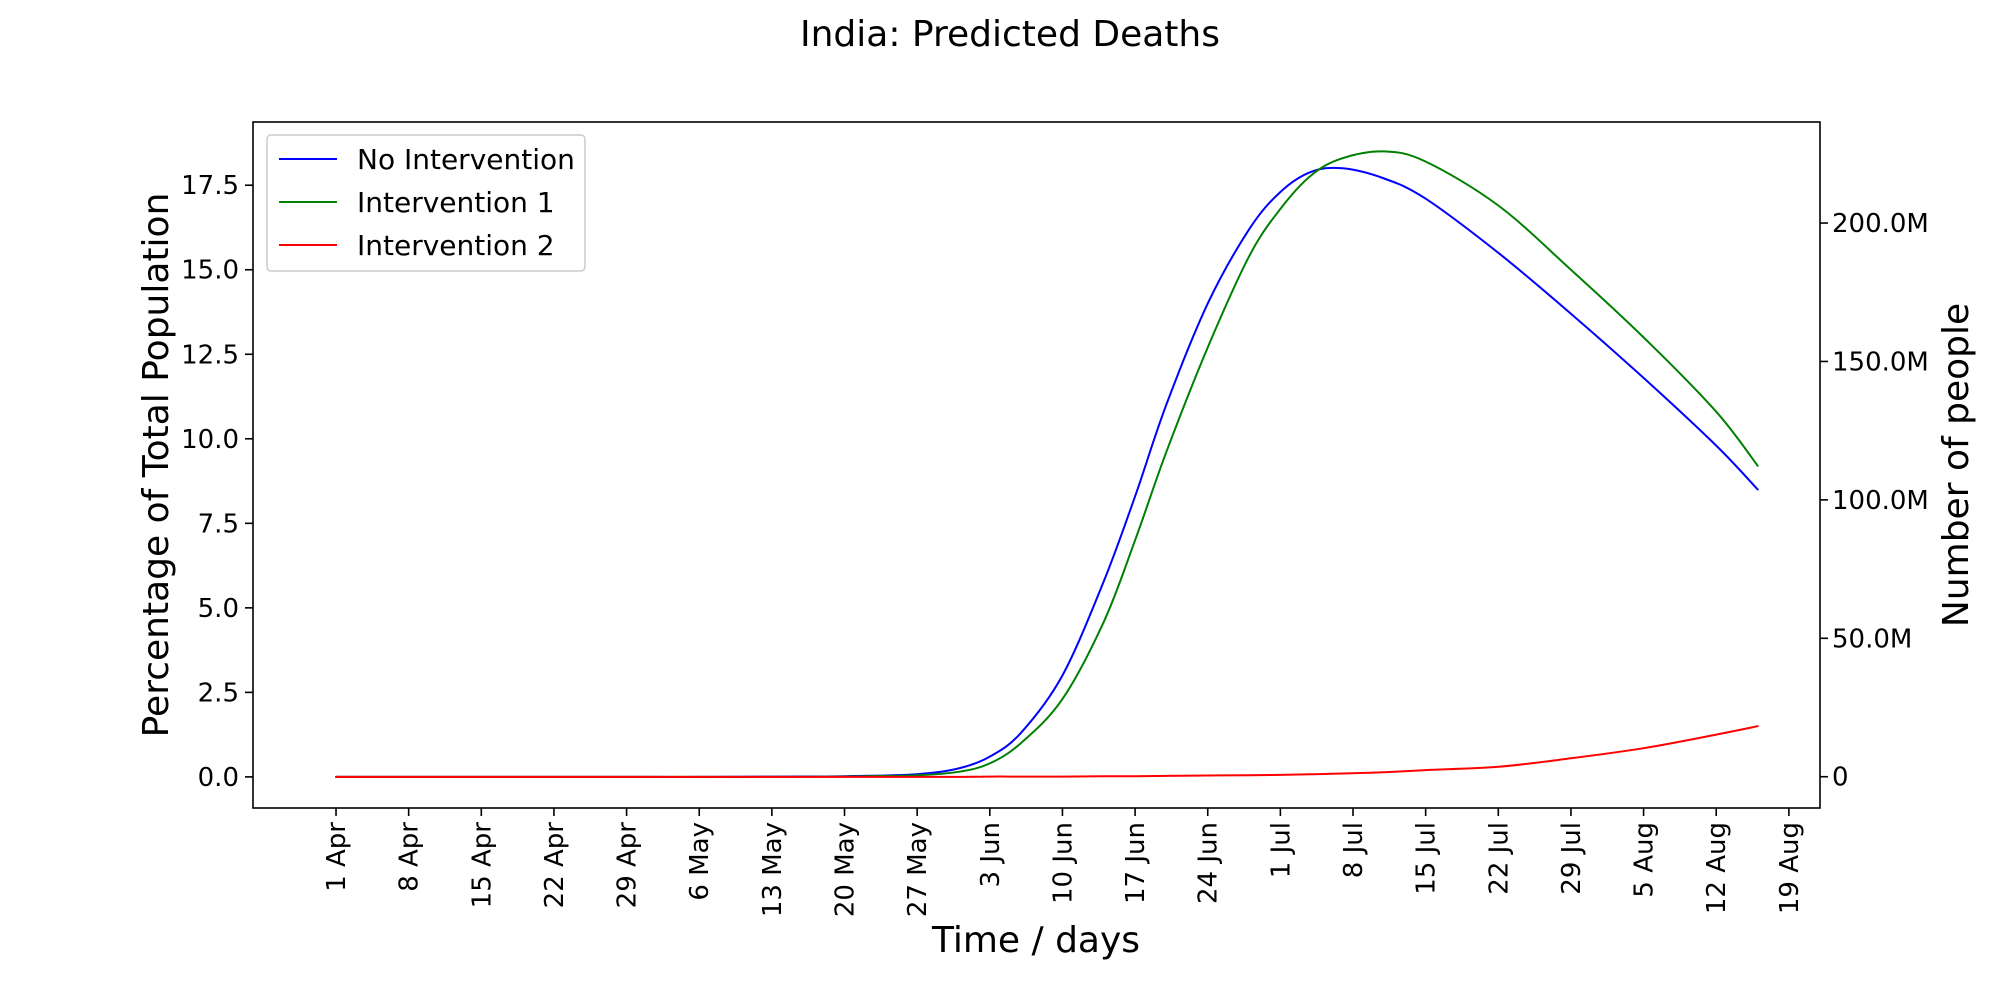 This screenshot has height=1000, width=2000. Describe the element at coordinates (1136, 863) in the screenshot. I see `x-tick-label: 17 Jun` at that location.